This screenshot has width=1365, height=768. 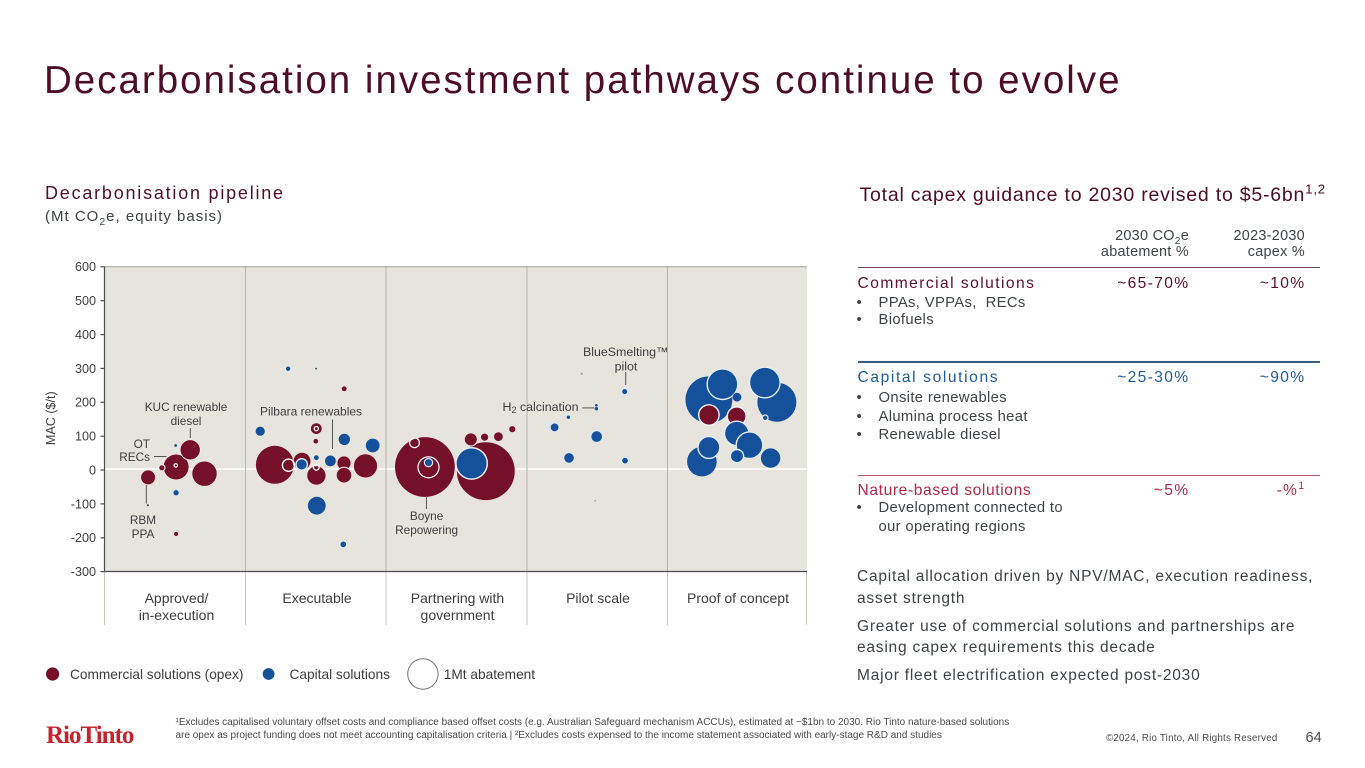 I want to click on svg-text: 600, so click(x=85, y=267).